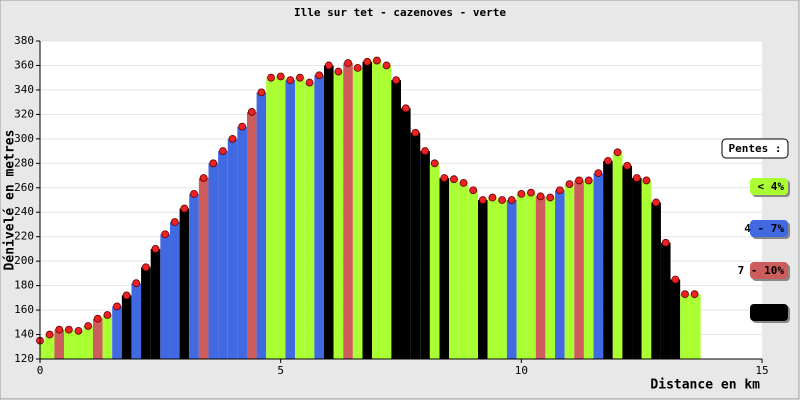 The width and height of the screenshot is (800, 400). I want to click on y-tick-label: 160, so click(24, 309).